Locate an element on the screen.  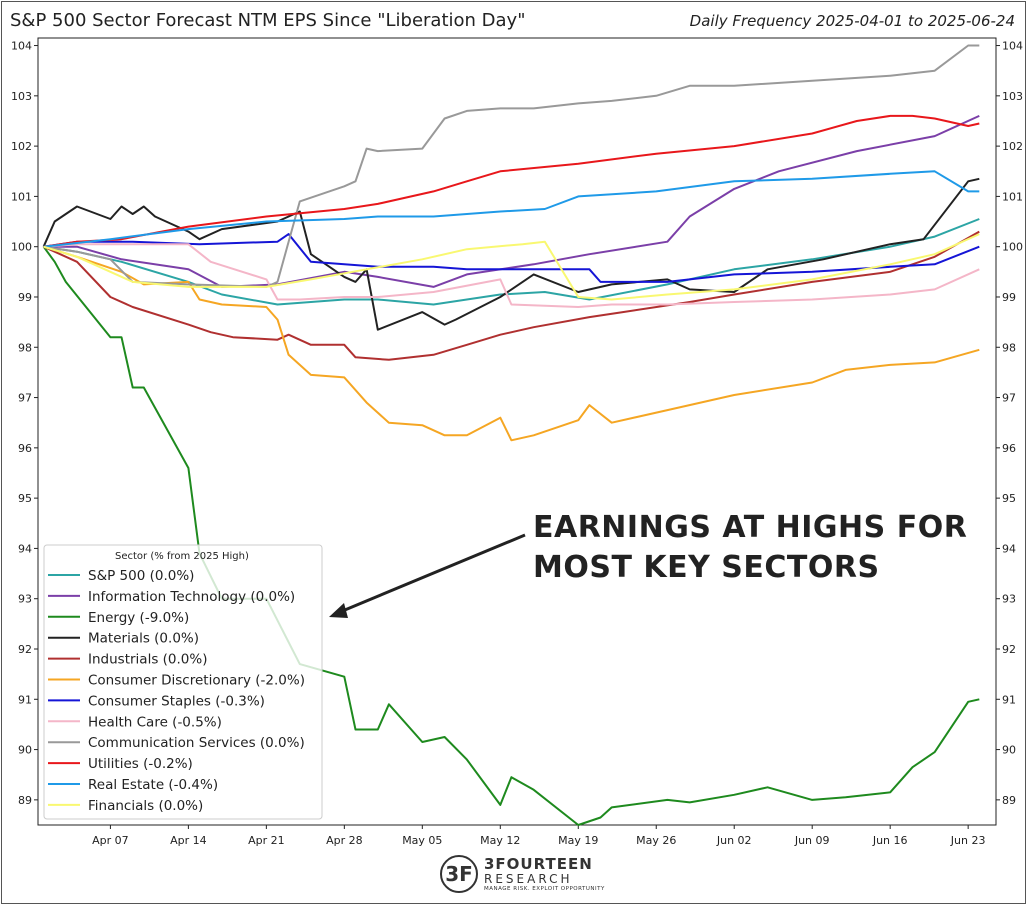
annotation-arrow is located at coordinates (432, 573).